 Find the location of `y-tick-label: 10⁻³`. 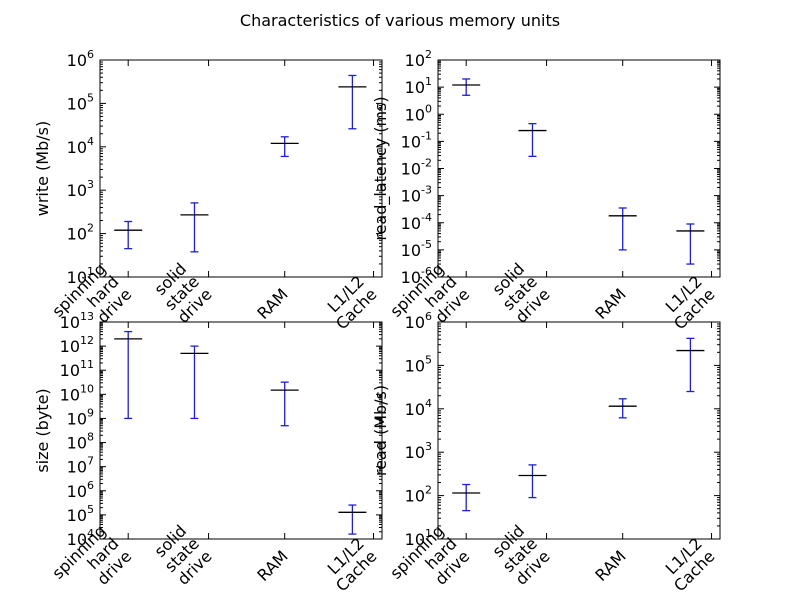

y-tick-label: 10⁻³ is located at coordinates (416, 195).